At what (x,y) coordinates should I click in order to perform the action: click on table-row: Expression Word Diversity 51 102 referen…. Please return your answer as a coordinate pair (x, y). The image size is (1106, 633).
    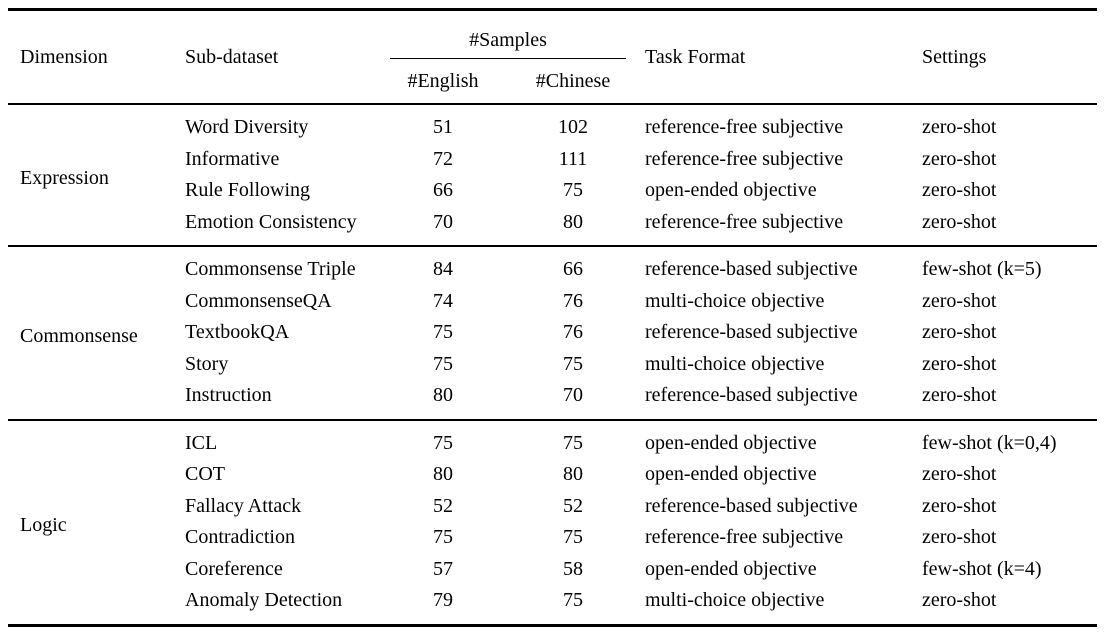
    Looking at the image, I should click on (552, 146).